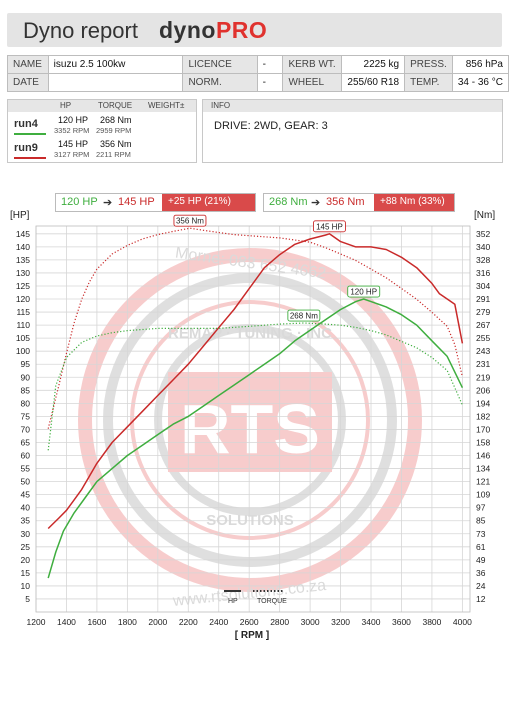 The image size is (509, 720). I want to click on y-right-tick-label: 49, so click(481, 560).